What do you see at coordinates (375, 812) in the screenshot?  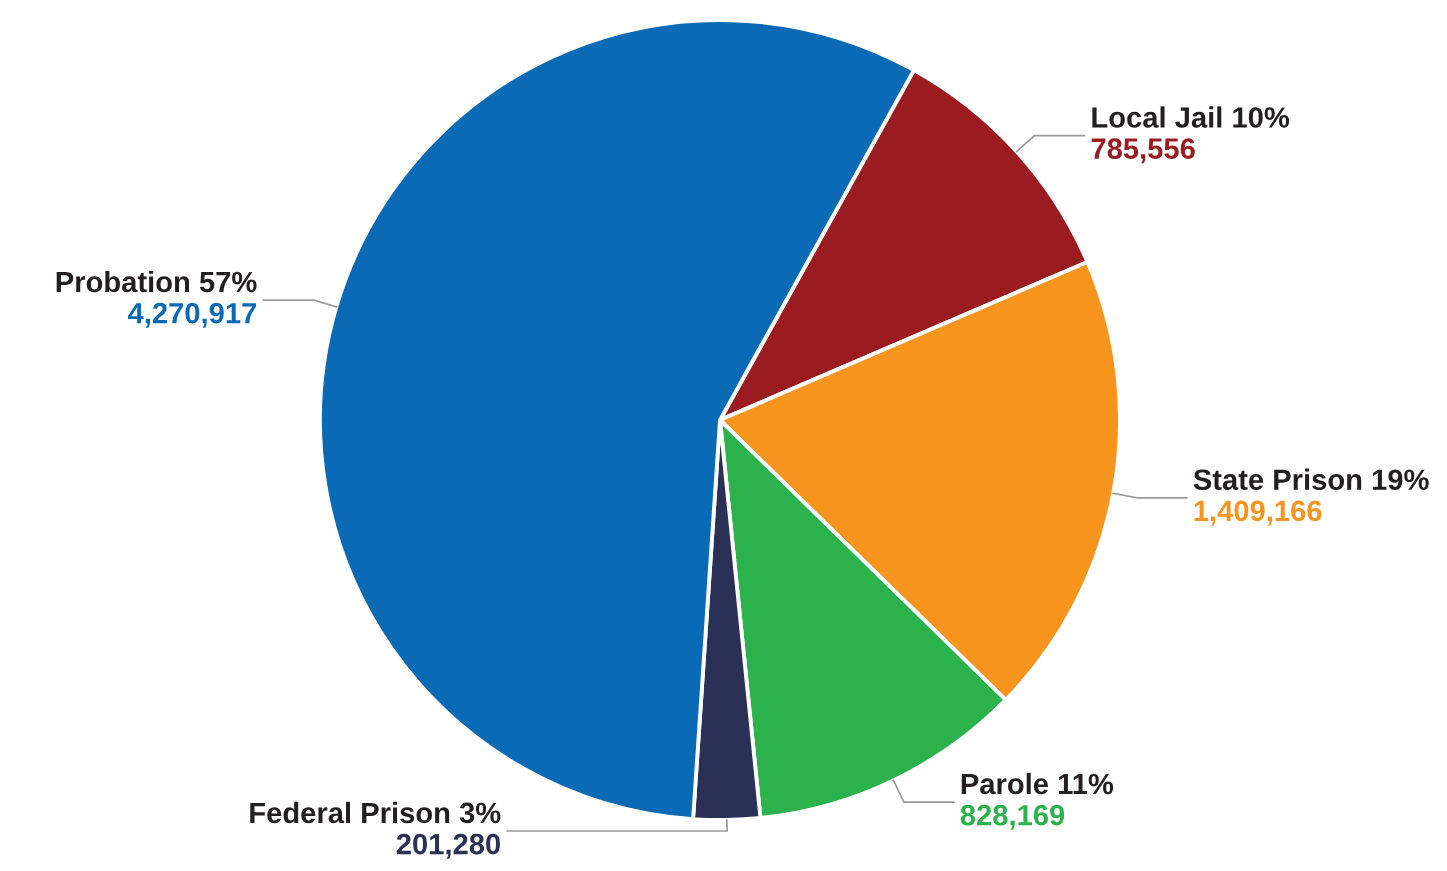 I see `slice-label: Federal Prison 3%` at bounding box center [375, 812].